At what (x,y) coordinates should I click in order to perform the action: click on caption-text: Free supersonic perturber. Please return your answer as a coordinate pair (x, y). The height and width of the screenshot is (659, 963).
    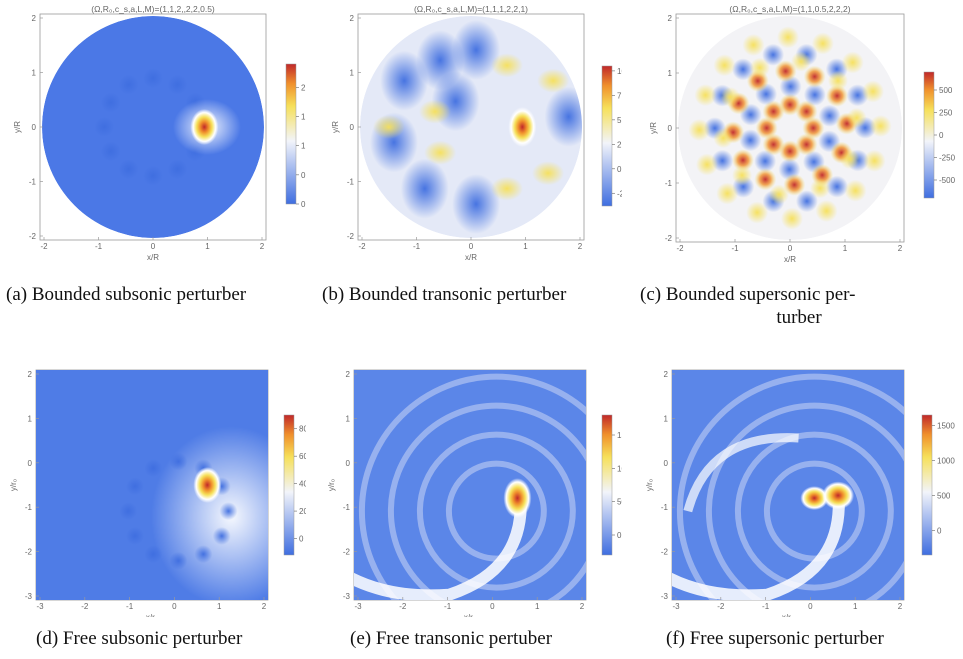
    Looking at the image, I should click on (786, 638).